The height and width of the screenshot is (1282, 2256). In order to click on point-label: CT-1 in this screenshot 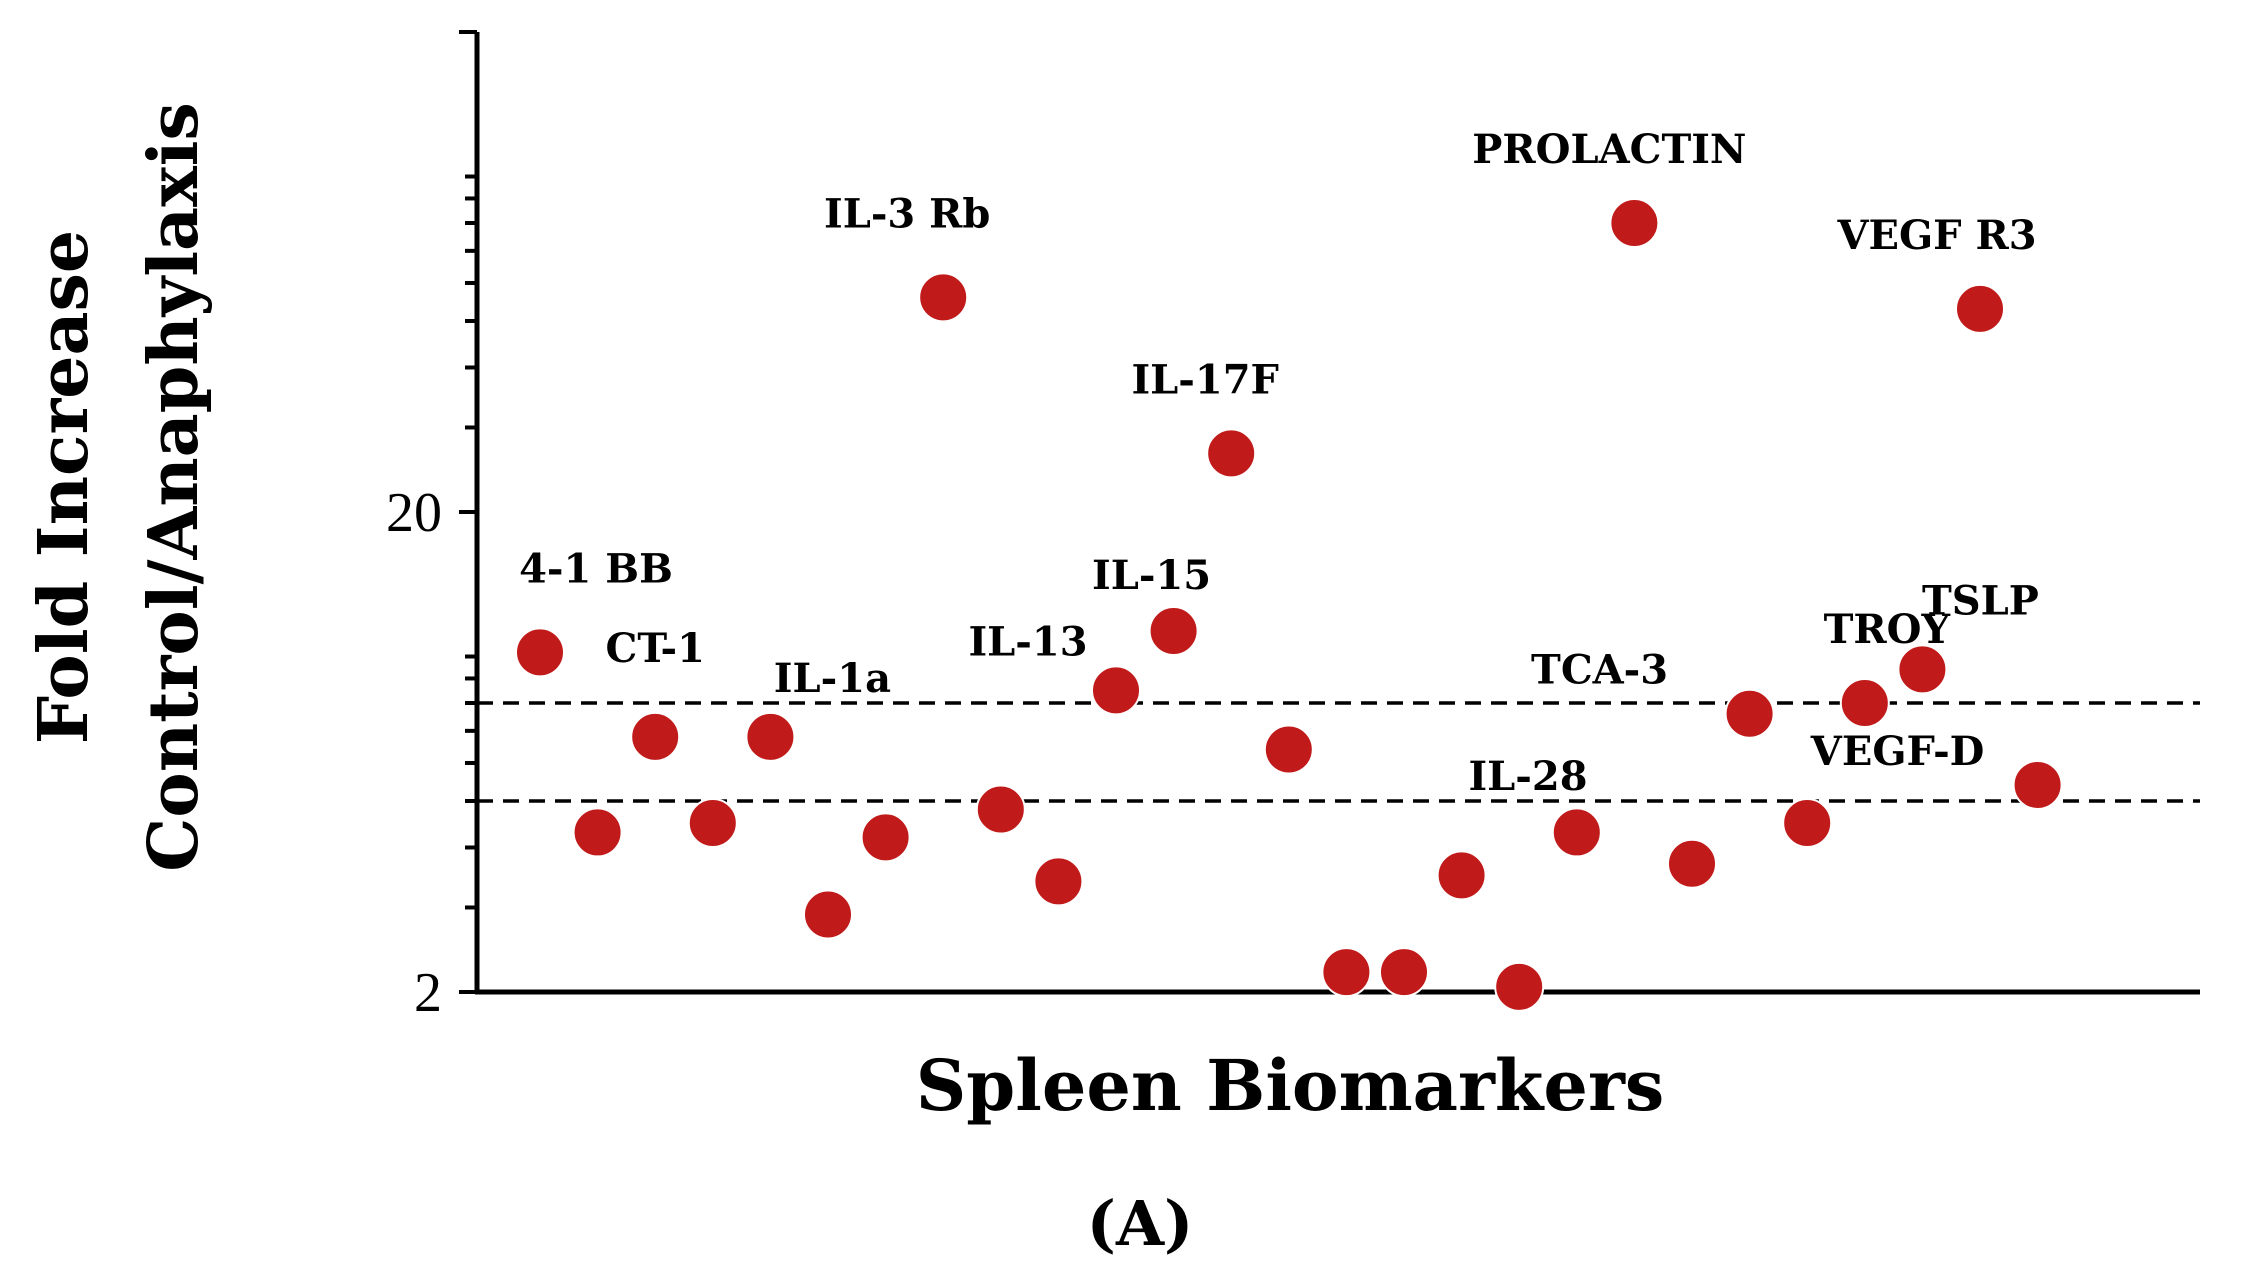, I will do `click(654, 648)`.